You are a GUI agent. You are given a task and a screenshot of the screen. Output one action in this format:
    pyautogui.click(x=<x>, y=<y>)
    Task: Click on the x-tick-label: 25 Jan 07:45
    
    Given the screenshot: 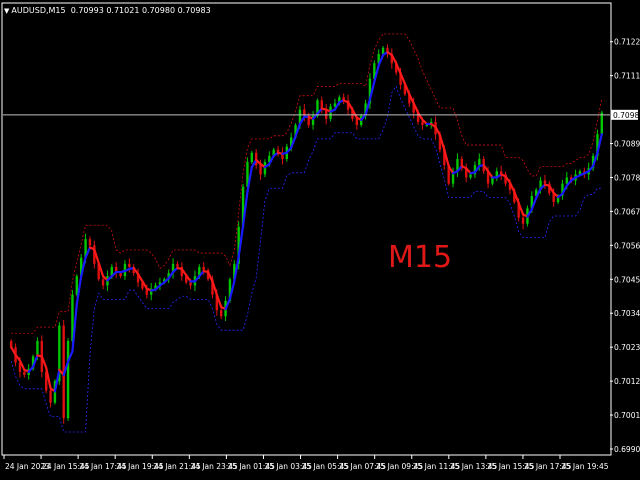 What is the action you would take?
    pyautogui.click(x=363, y=466)
    